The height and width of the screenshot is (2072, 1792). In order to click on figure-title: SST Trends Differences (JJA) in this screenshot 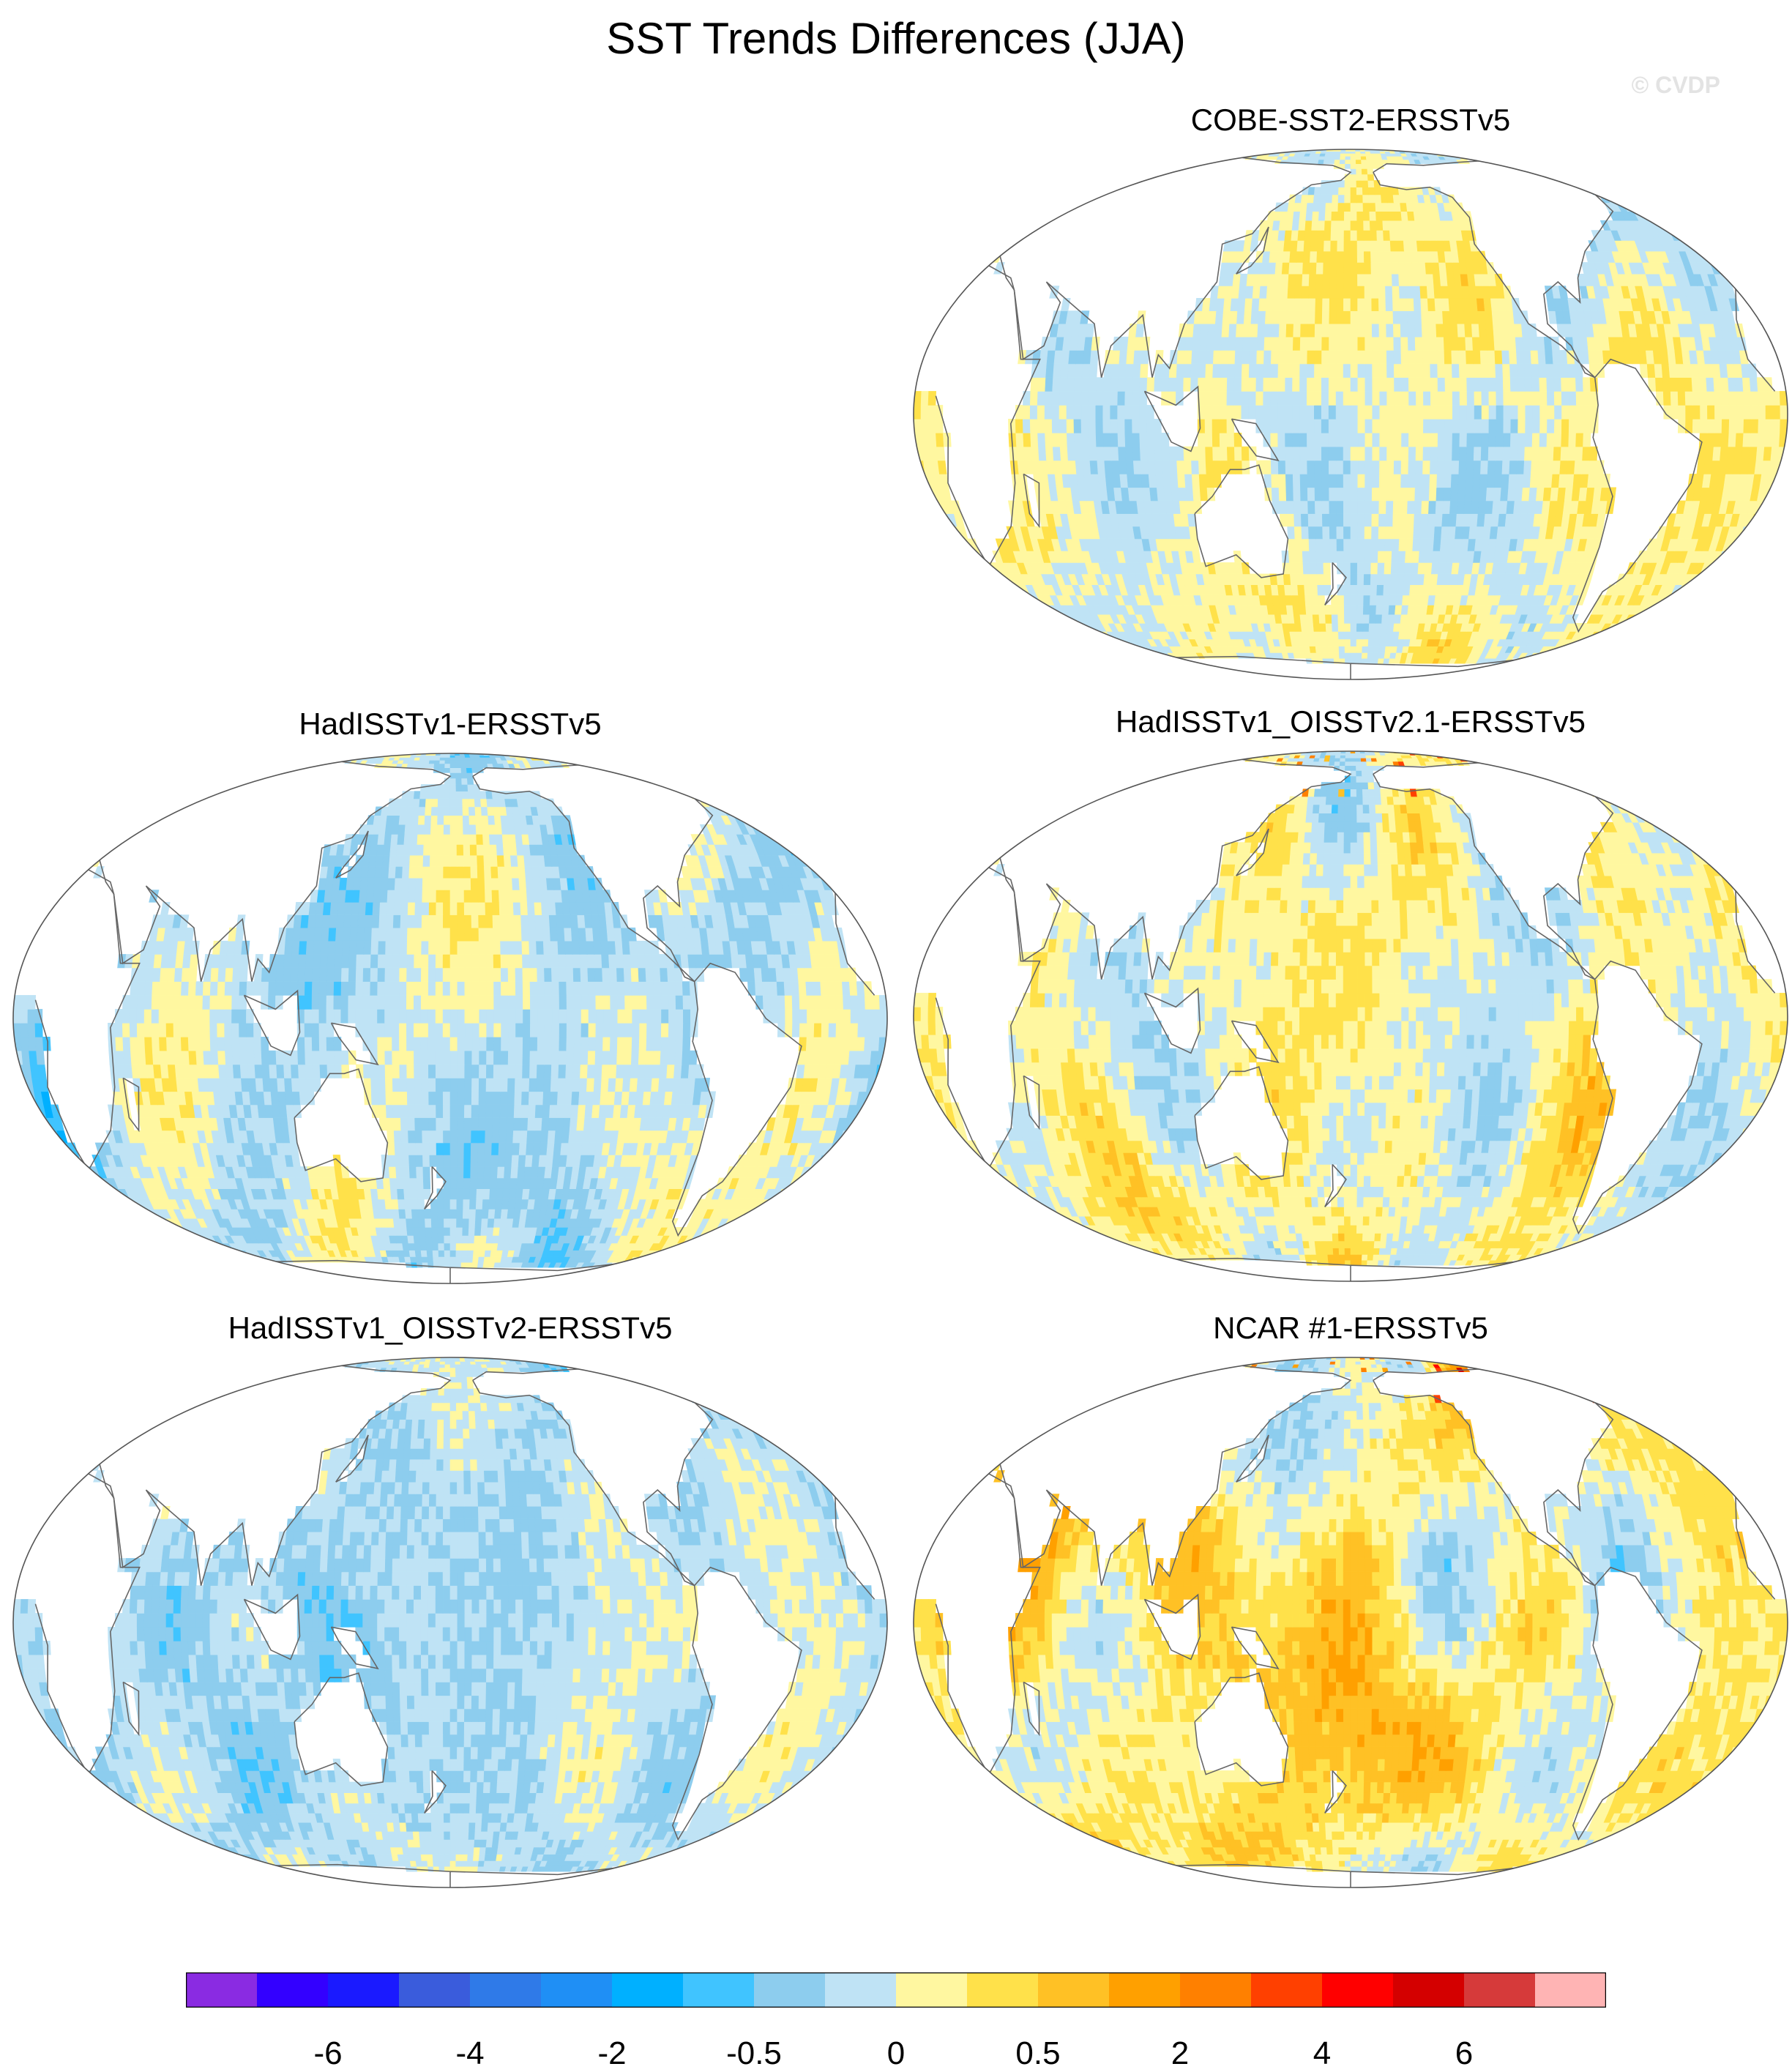, I will do `click(896, 38)`.